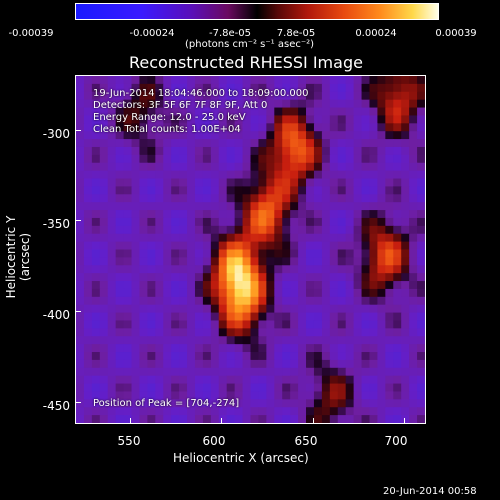 The height and width of the screenshot is (500, 500). I want to click on x-tick-label: 600, so click(214, 441).